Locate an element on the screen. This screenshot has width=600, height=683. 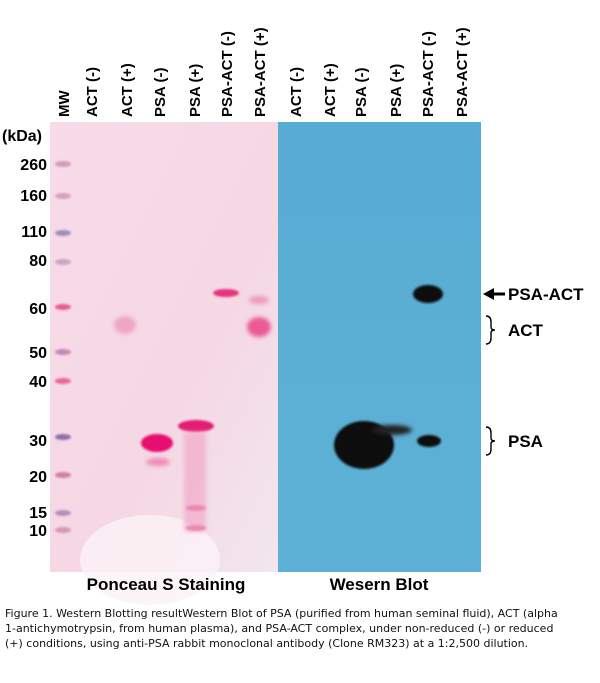
mw-tick-label: 60 is located at coordinates (38, 309).